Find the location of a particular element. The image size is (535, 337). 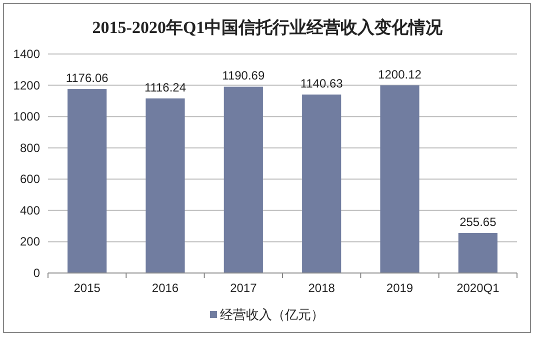

y-tick-label: 0 is located at coordinates (36, 273).